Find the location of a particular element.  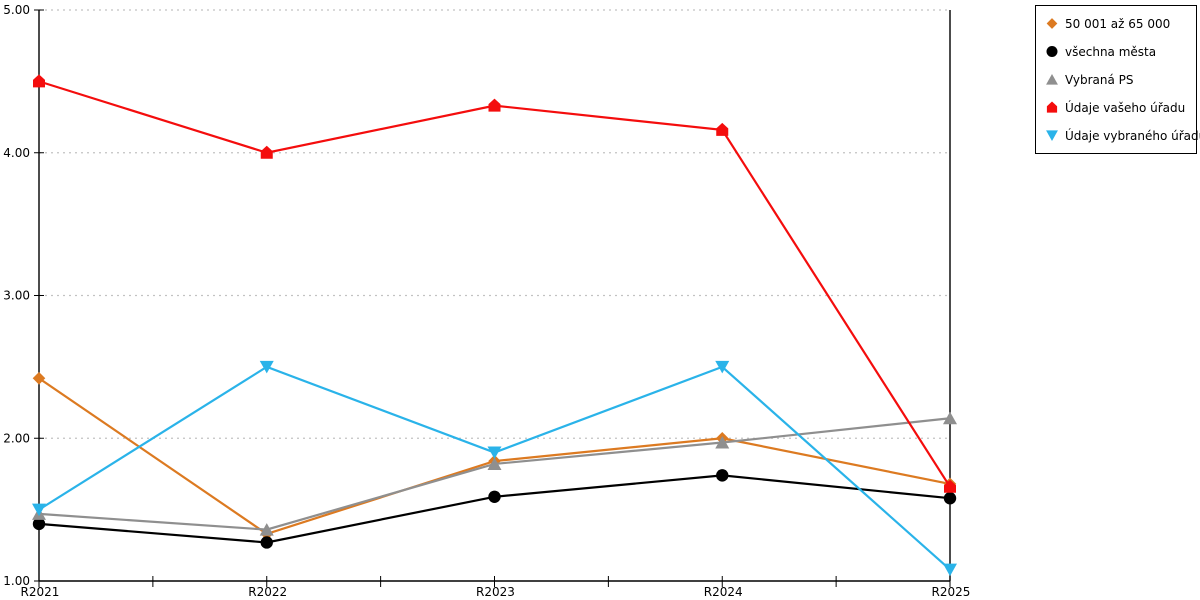

legend-label: všechna města is located at coordinates (1111, 51).